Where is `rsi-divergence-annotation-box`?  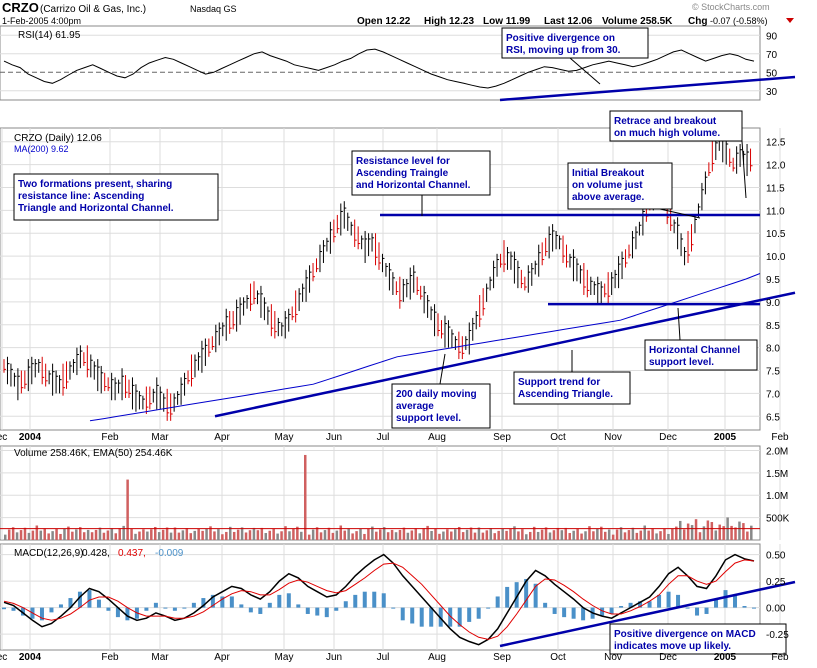 rsi-divergence-annotation-box is located at coordinates (575, 43).